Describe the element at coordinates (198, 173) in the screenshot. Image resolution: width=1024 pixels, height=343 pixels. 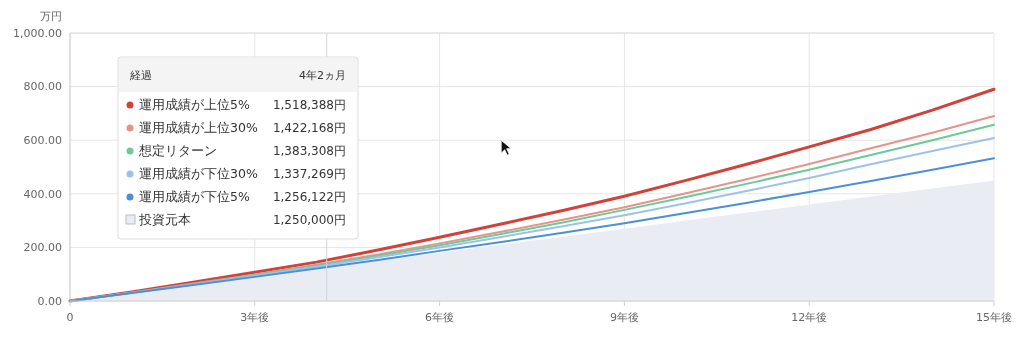
I see `legend-label: 運用成績が下位30%` at that location.